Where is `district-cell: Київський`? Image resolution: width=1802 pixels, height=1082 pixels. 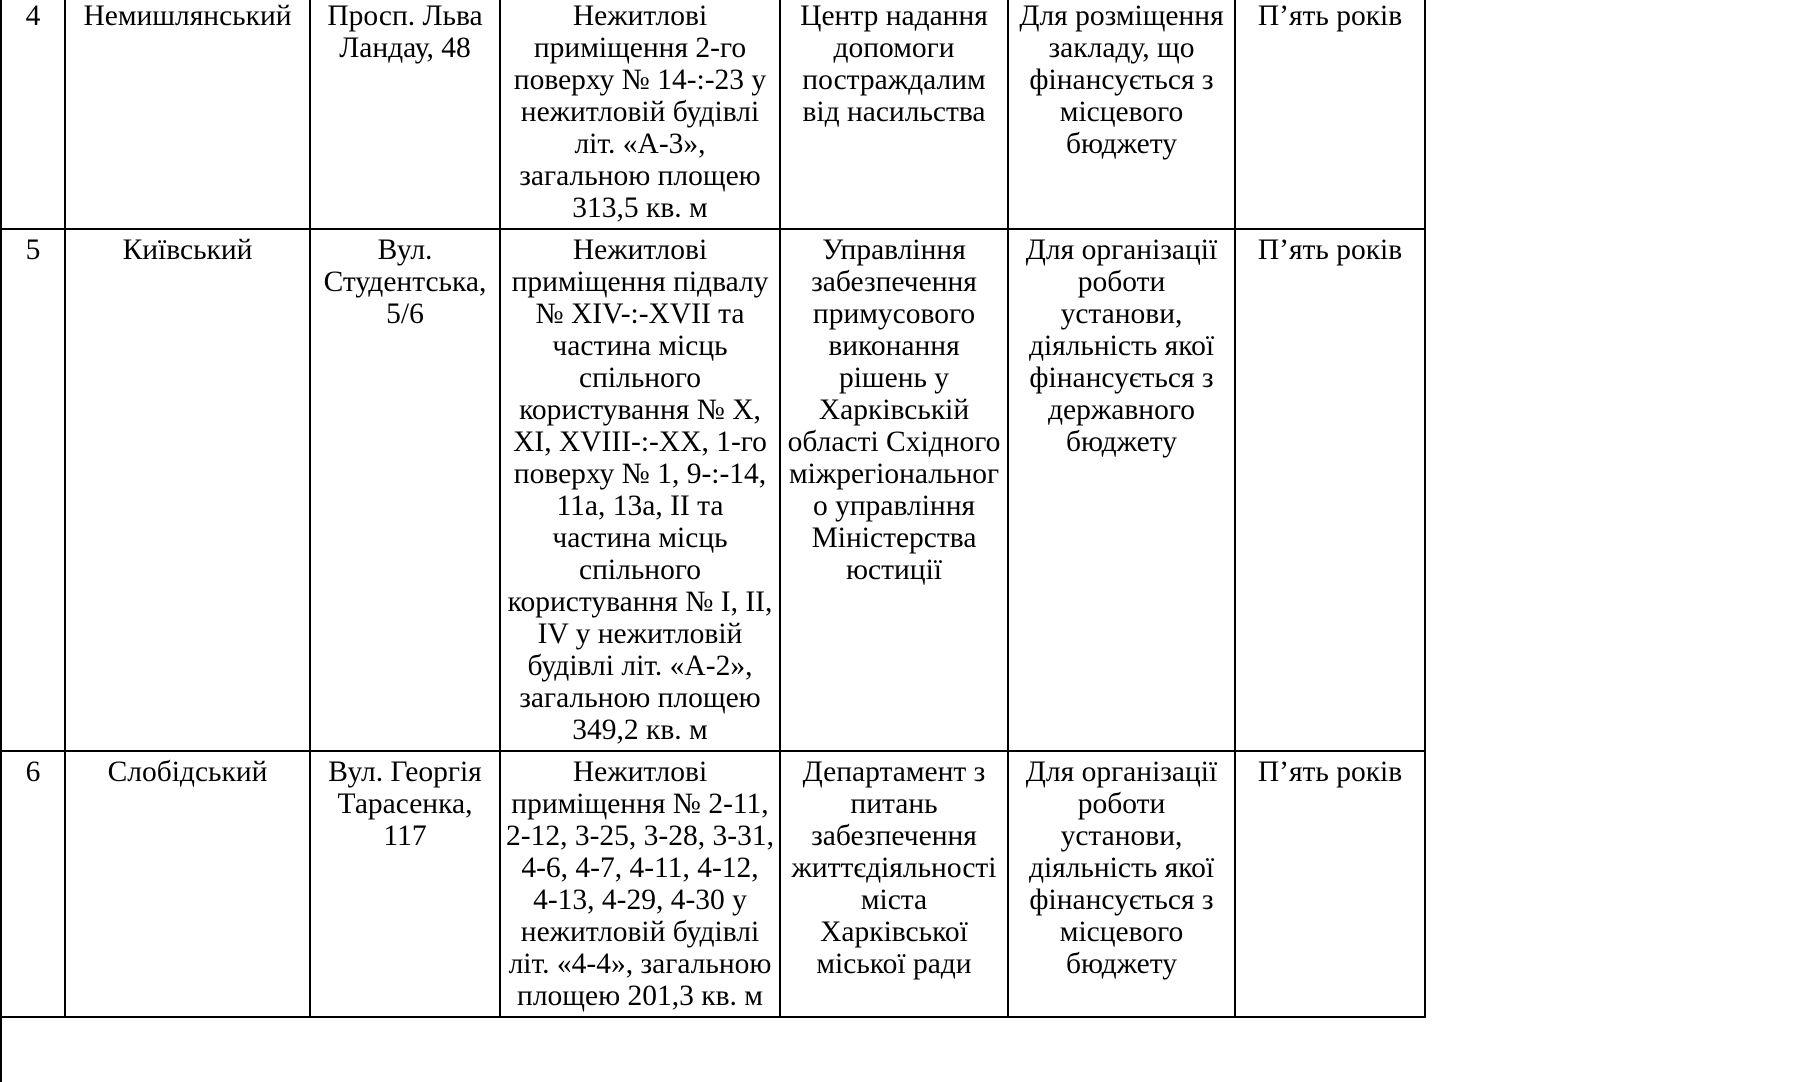
district-cell: Київський is located at coordinates (187, 490).